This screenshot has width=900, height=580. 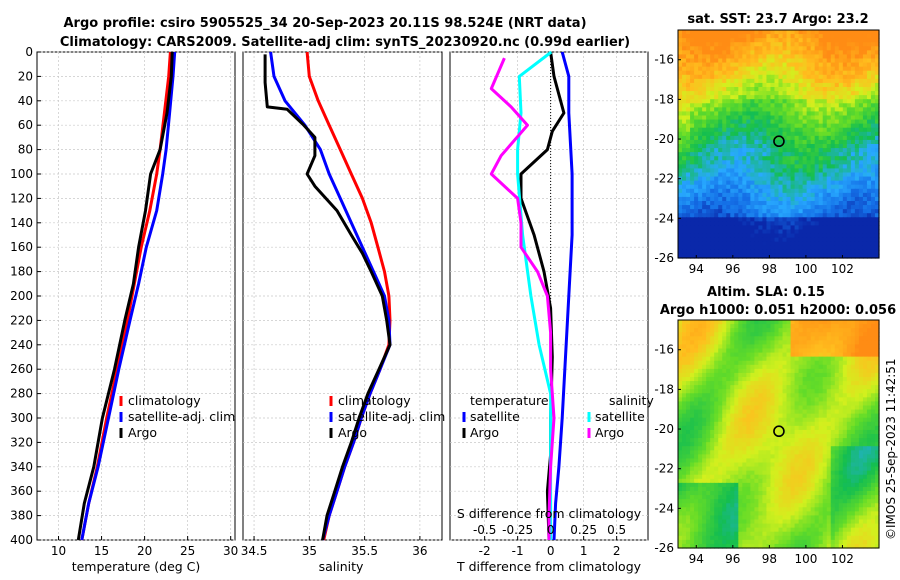 What do you see at coordinates (21, 345) in the screenshot?
I see `y-tick-label: 240` at bounding box center [21, 345].